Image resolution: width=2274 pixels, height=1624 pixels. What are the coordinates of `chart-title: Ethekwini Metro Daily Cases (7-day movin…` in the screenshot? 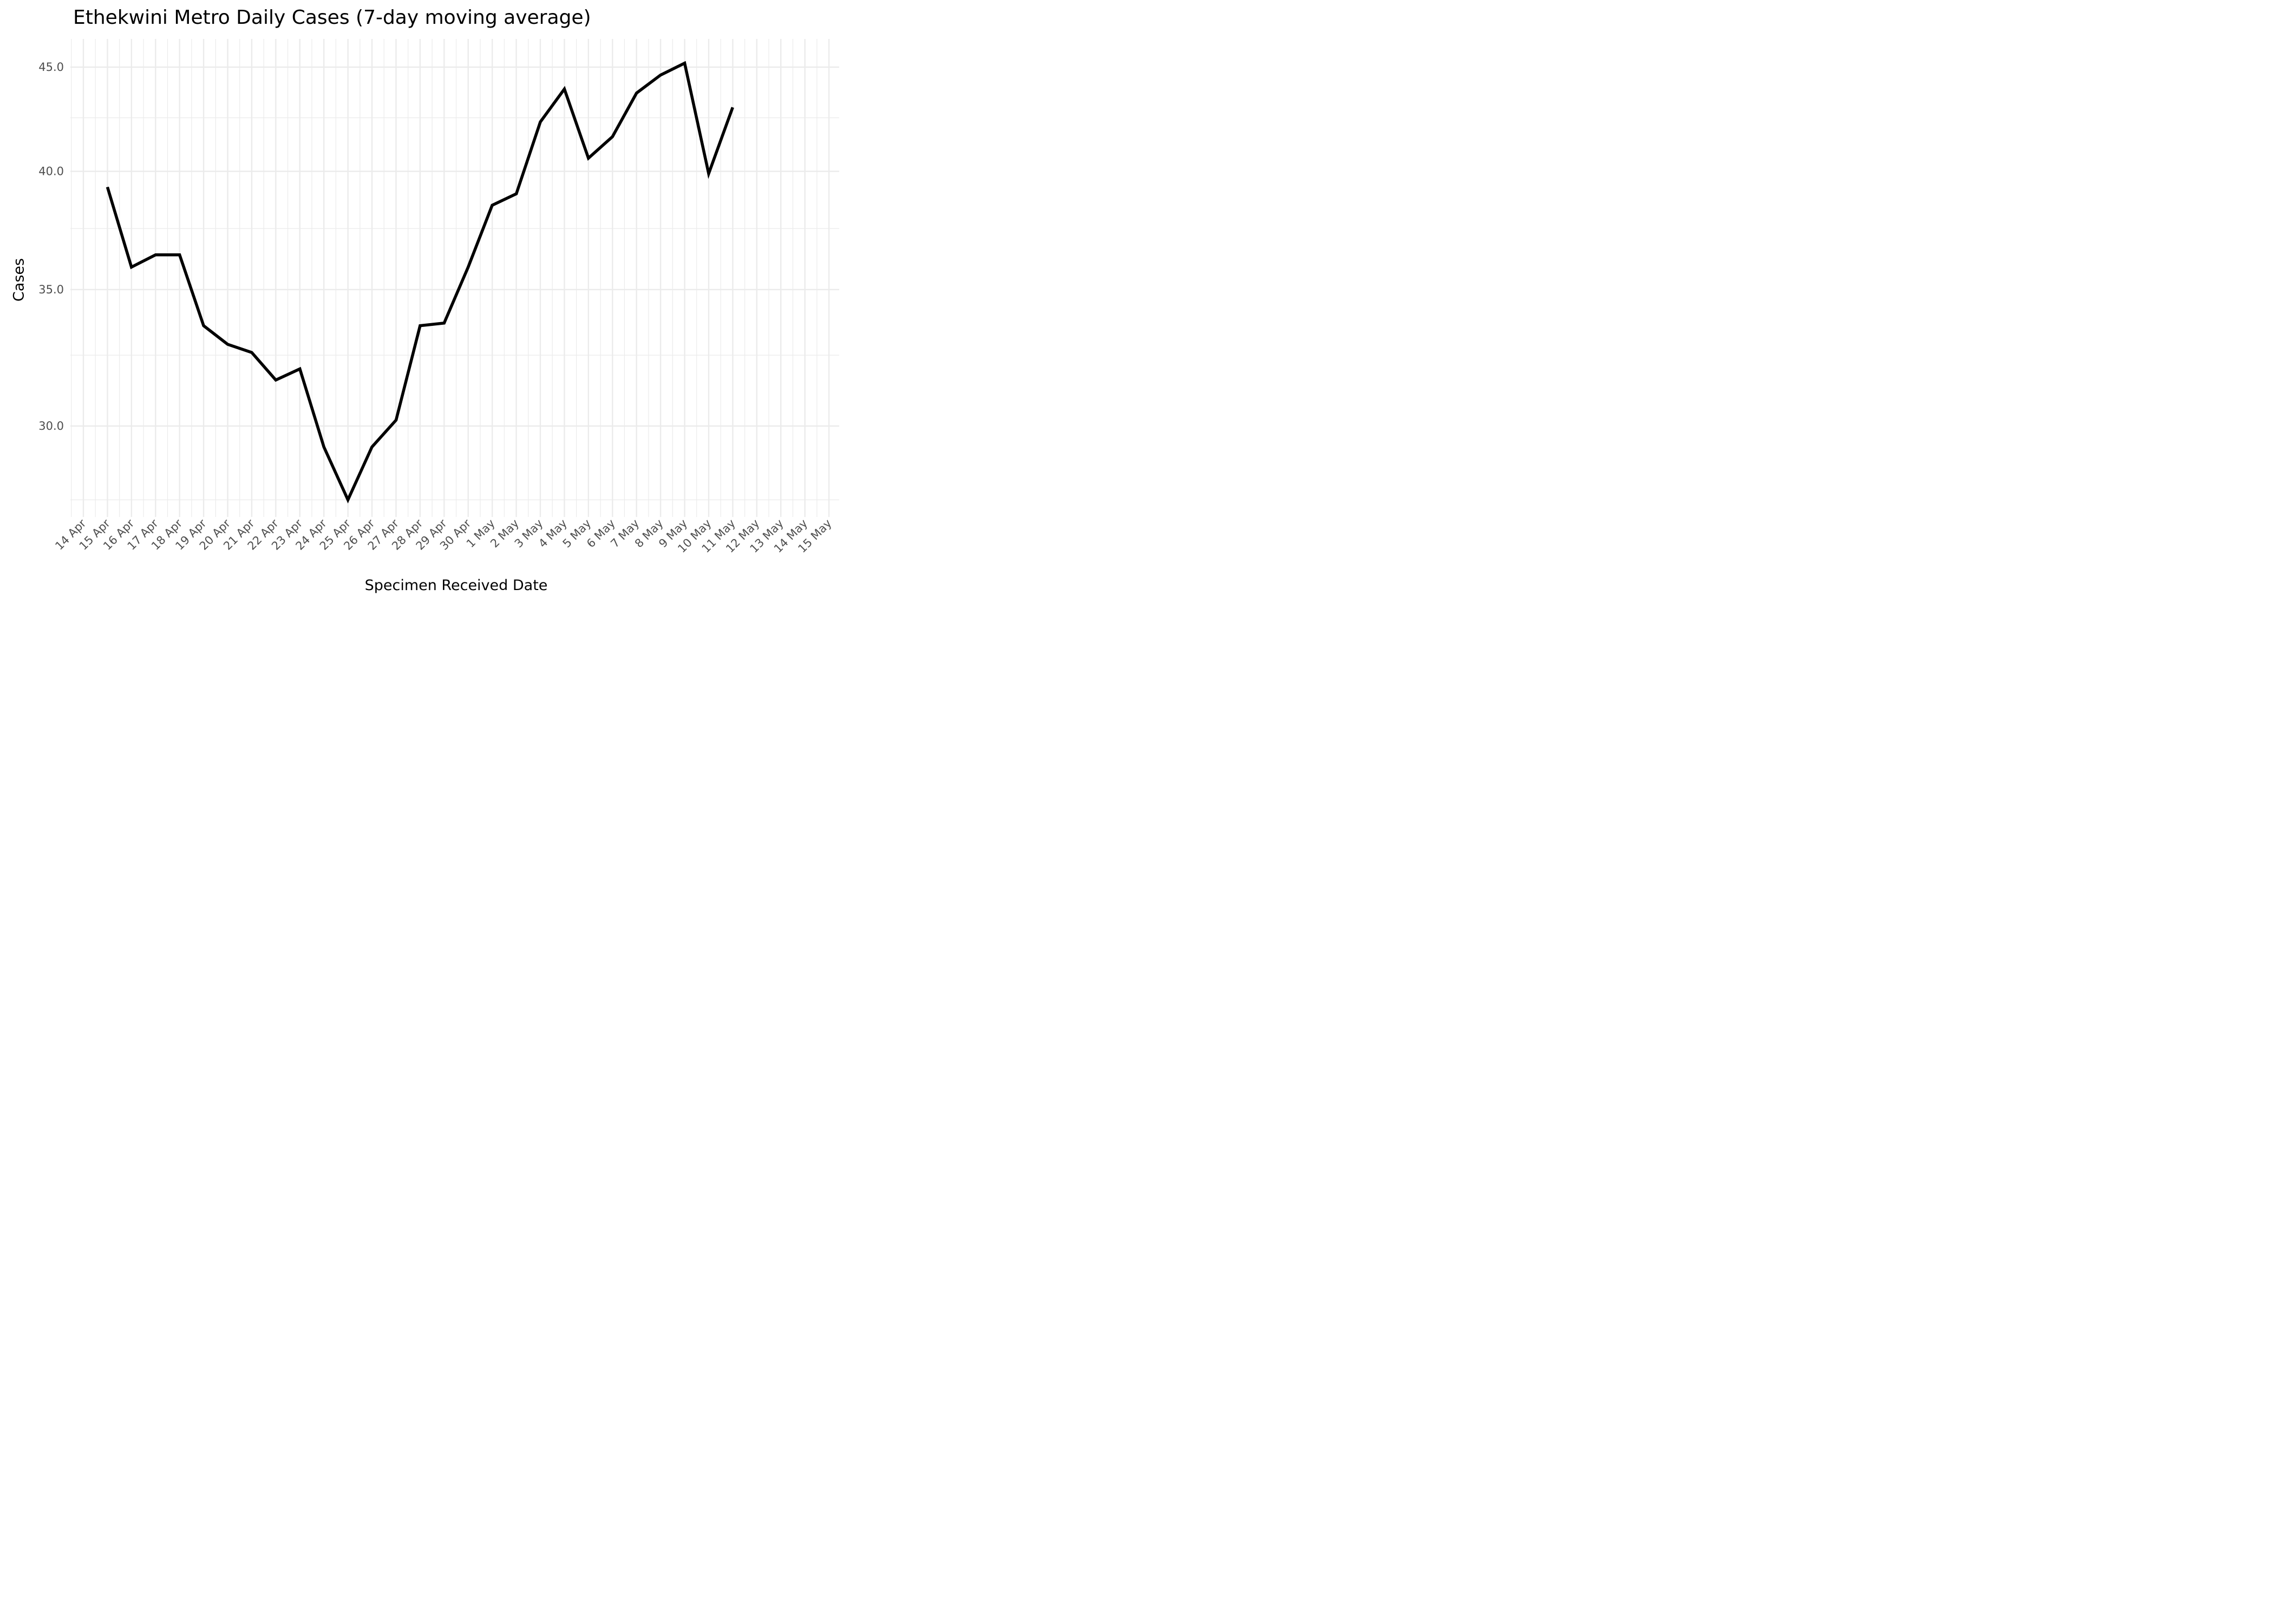 It's located at (332, 18).